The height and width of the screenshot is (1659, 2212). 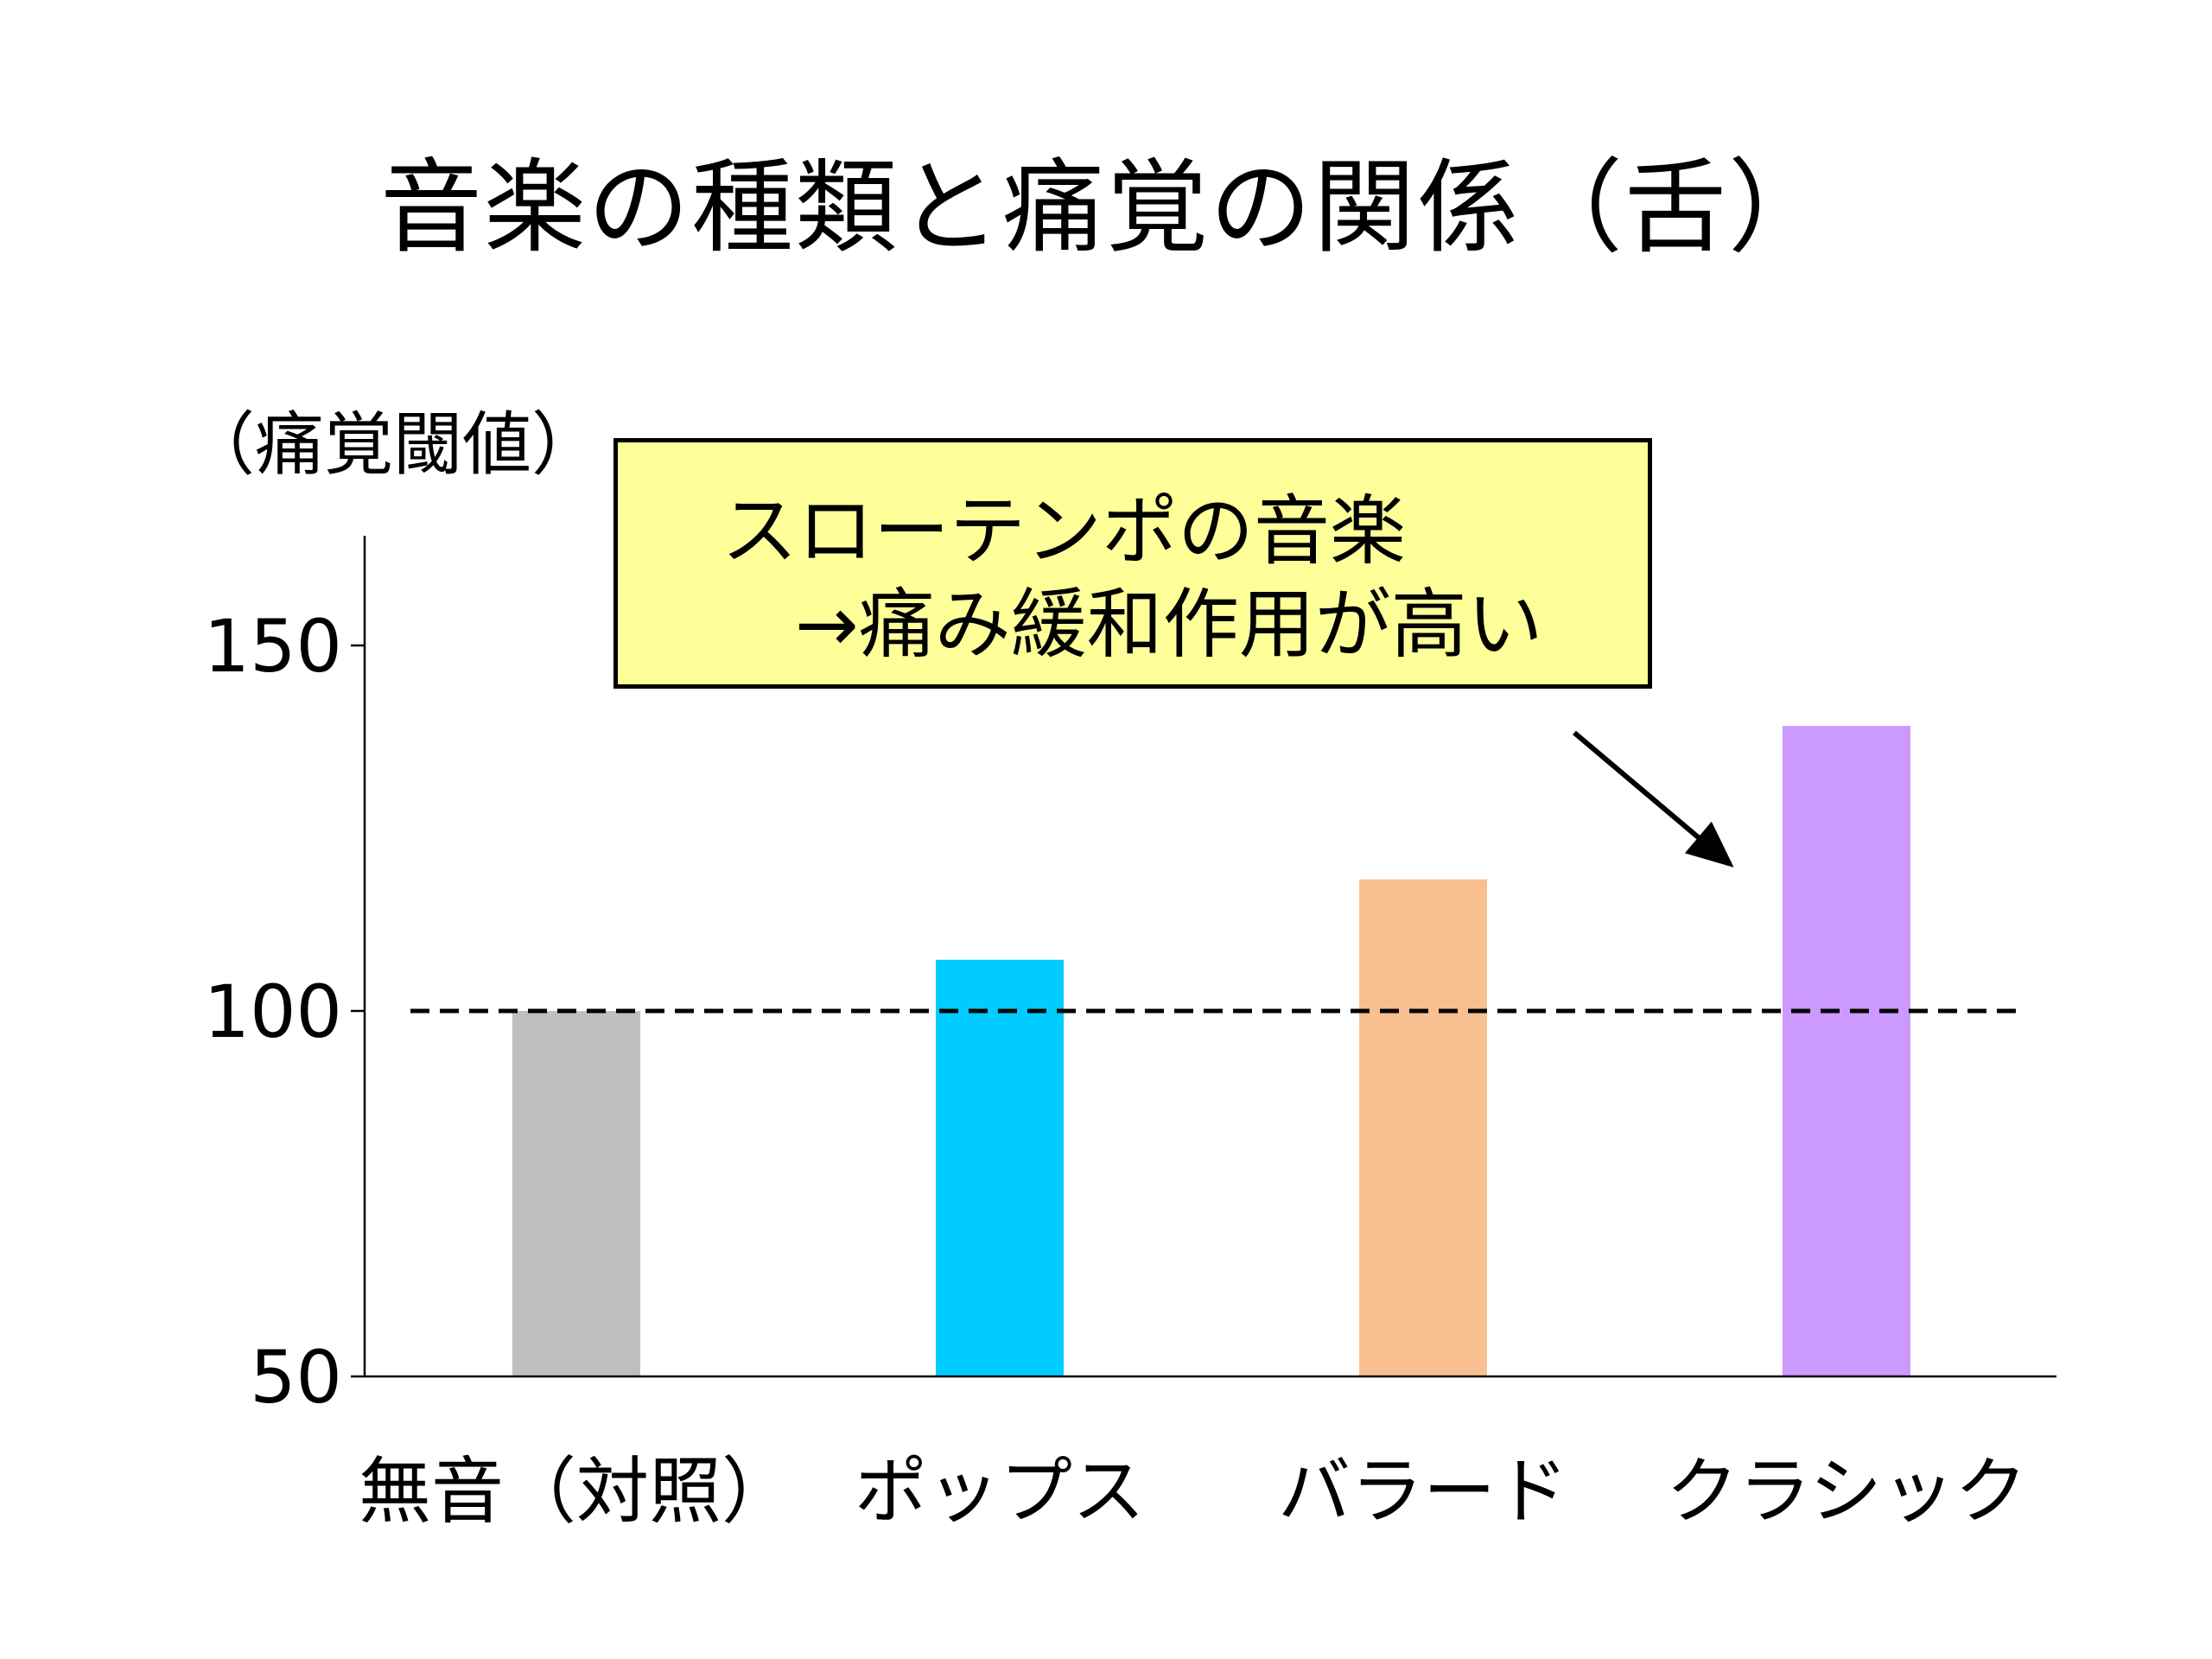 What do you see at coordinates (1064, 530) in the screenshot?
I see `callout-line-1: スローテンポの音楽` at bounding box center [1064, 530].